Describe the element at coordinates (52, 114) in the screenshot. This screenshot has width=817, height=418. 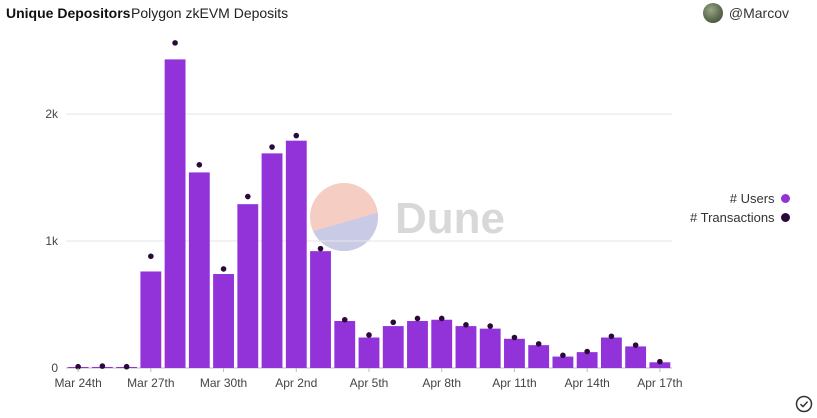
I see `y-tick-label: 2k` at that location.